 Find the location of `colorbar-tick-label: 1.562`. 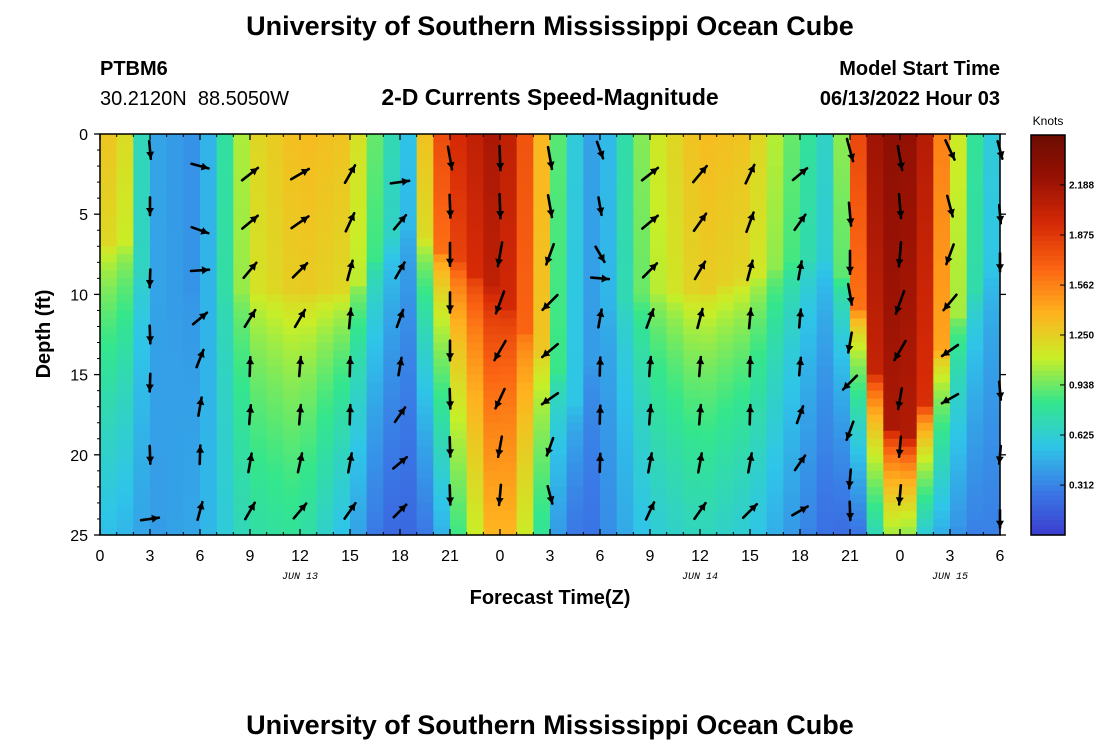

colorbar-tick-label: 1.562 is located at coordinates (1081, 286).